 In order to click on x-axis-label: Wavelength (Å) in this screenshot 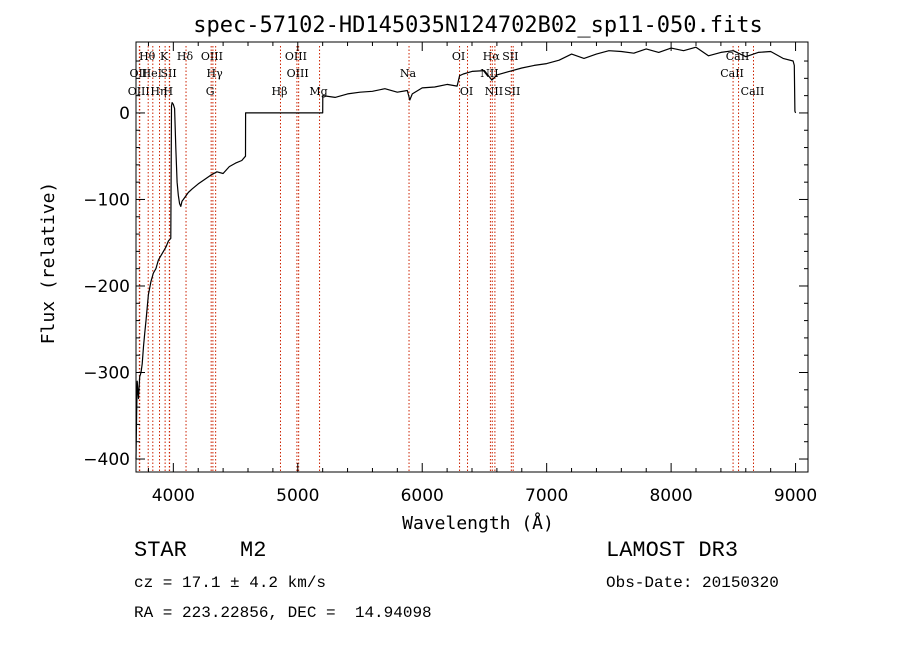, I will do `click(478, 523)`.